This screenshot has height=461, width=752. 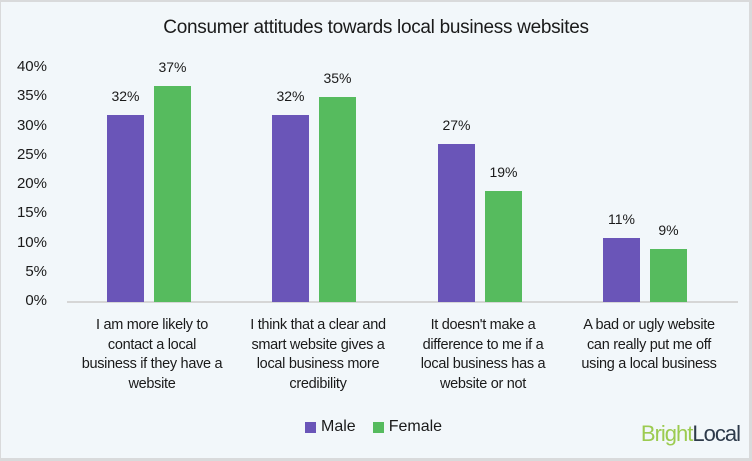 I want to click on data-label: 19%, so click(x=503, y=171).